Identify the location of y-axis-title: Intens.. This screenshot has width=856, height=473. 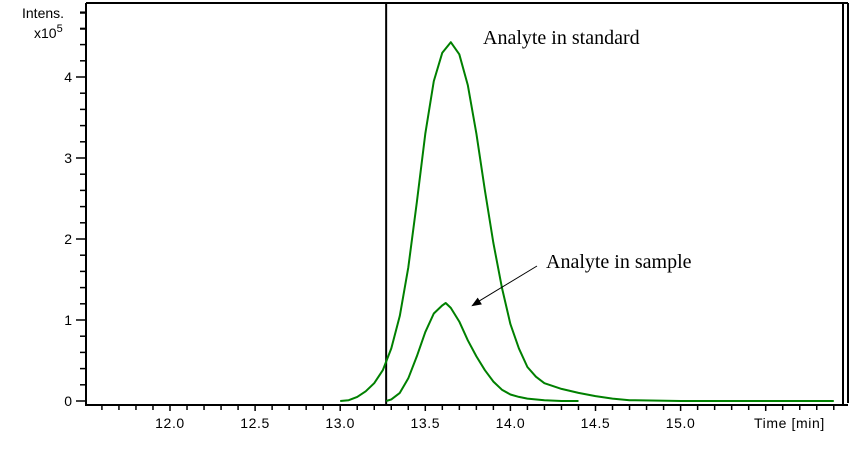
(43, 13).